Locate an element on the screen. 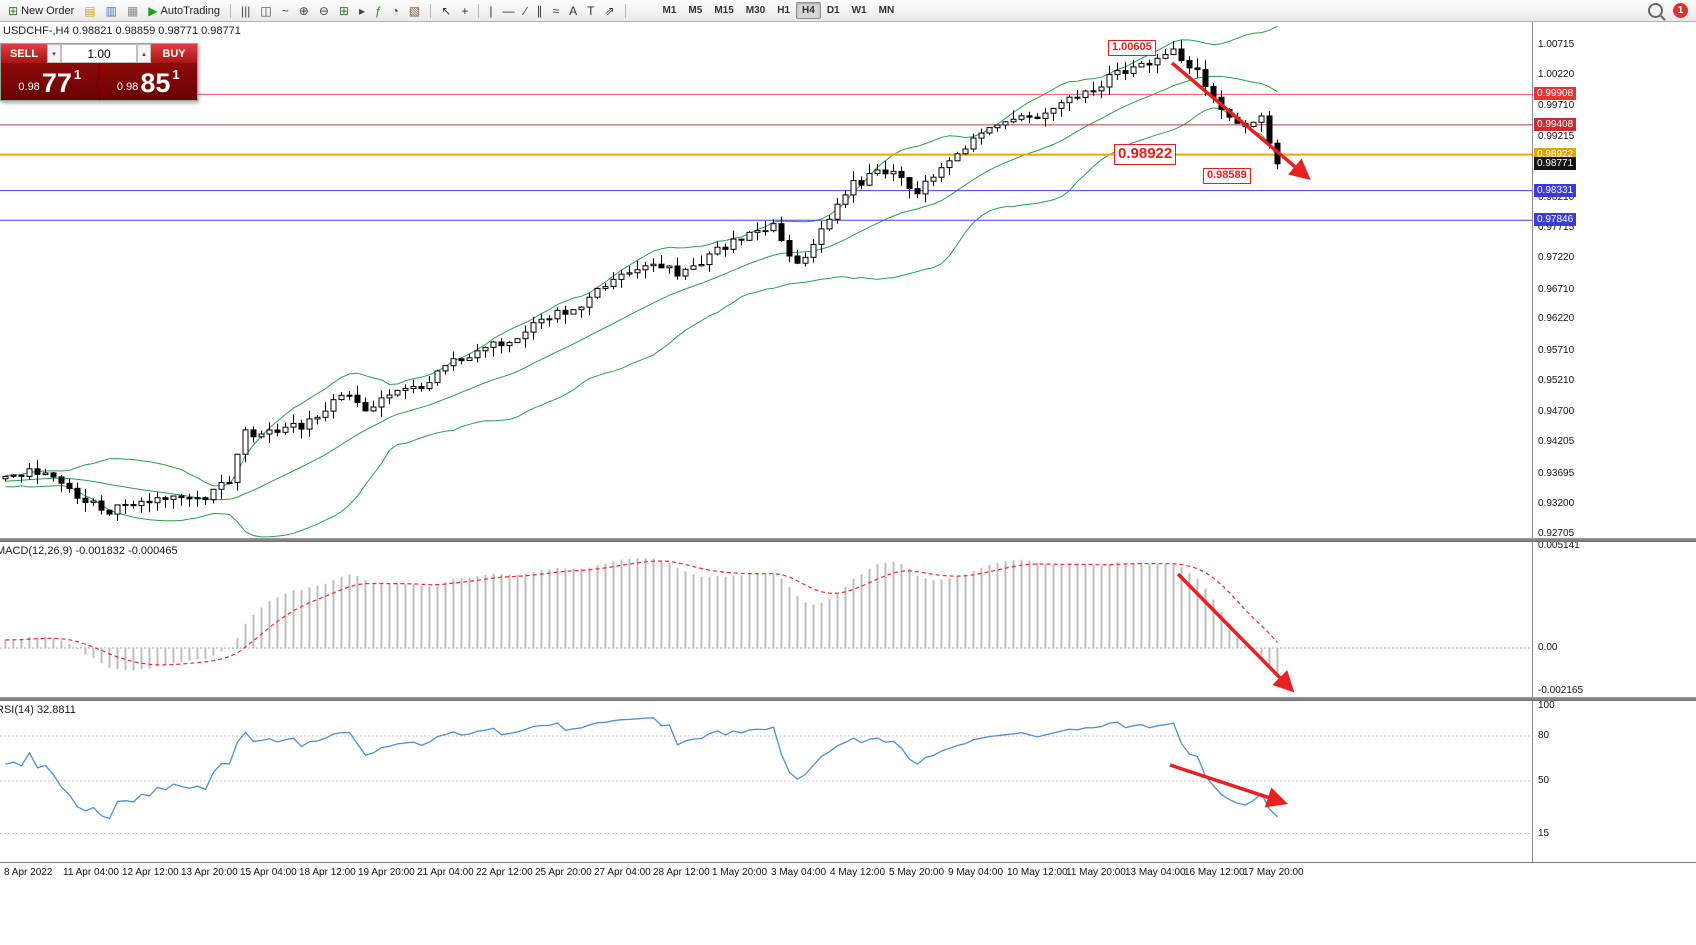 The height and width of the screenshot is (945, 1696). macd-panel: MACD(12,26,9) -0.001832 -0.000465 is located at coordinates (766, 619).